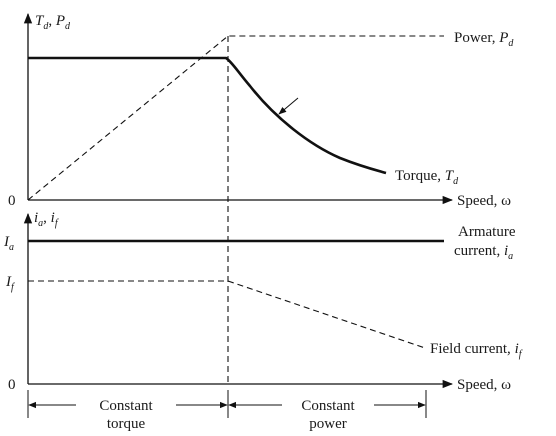 The image size is (556, 436). Describe the element at coordinates (53, 22) in the screenshot. I see `top-y-axis-label: Td, Pd` at that location.